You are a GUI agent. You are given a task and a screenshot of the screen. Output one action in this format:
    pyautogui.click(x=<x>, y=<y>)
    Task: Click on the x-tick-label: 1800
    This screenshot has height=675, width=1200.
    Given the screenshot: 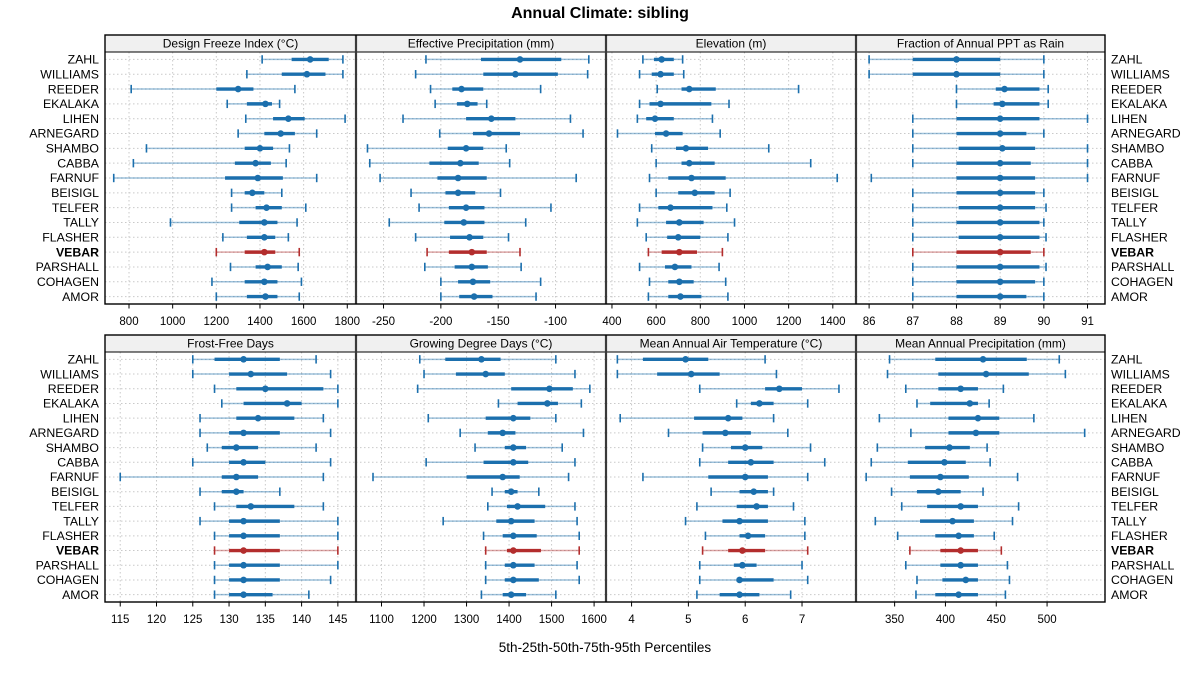 What is the action you would take?
    pyautogui.click(x=347, y=322)
    